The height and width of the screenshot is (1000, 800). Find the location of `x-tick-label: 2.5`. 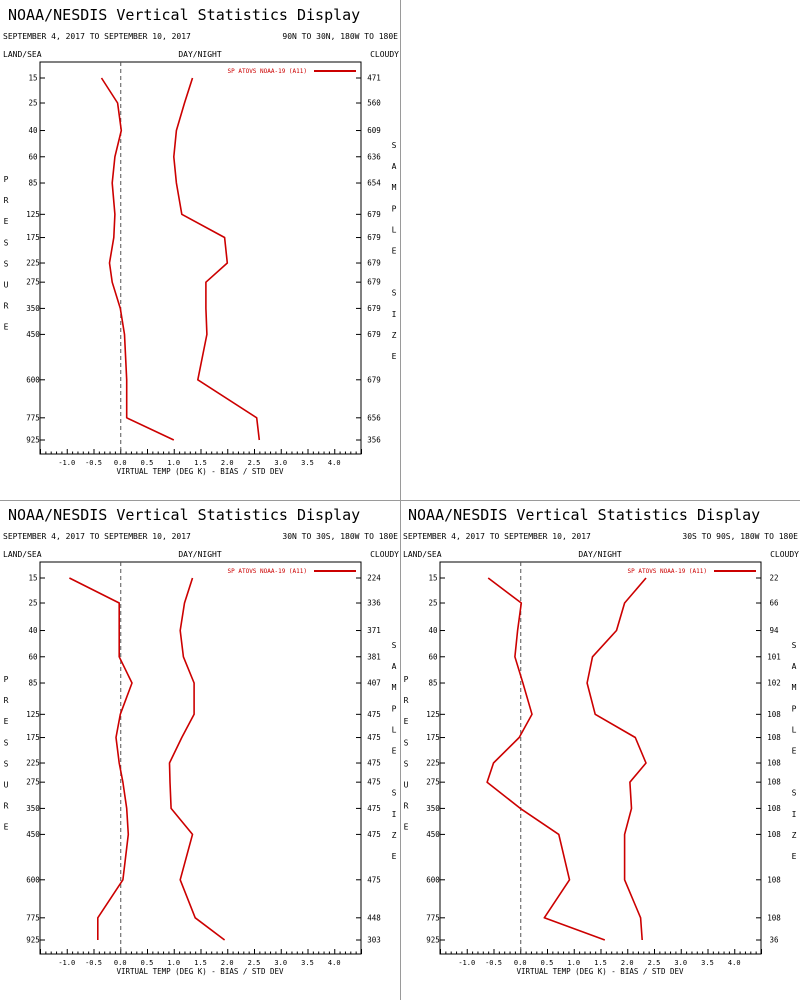

x-tick-label: 2.5 is located at coordinates (254, 463).